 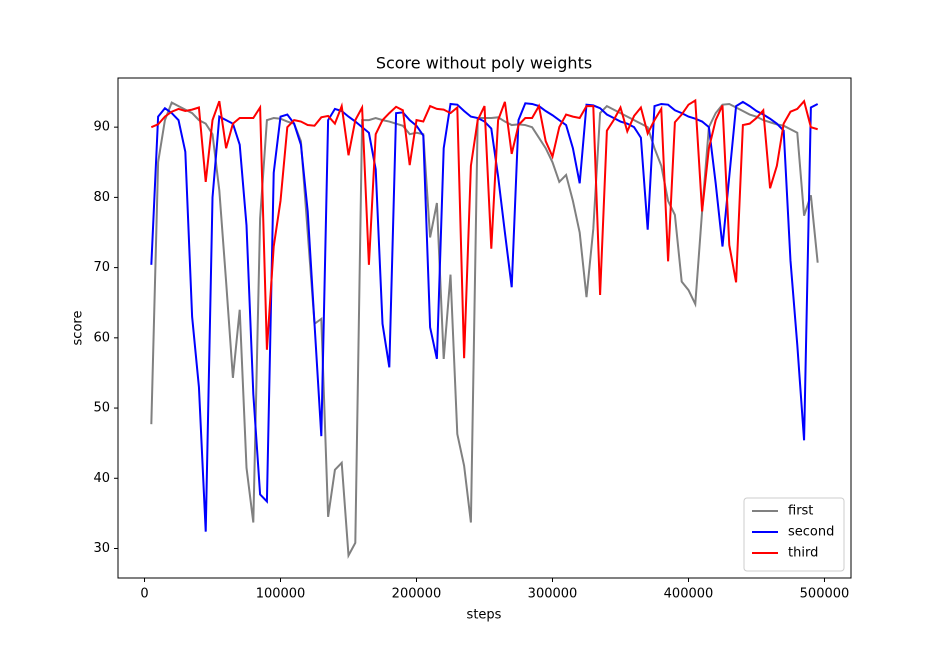 What do you see at coordinates (417, 594) in the screenshot?
I see `x-tick-label: 200000` at bounding box center [417, 594].